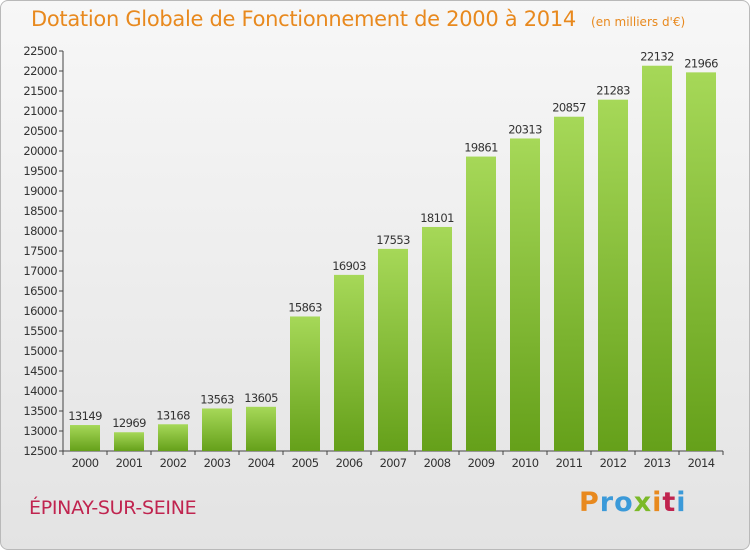 Image resolution: width=750 pixels, height=550 pixels. I want to click on y-tick-label: 20000, so click(40, 151).